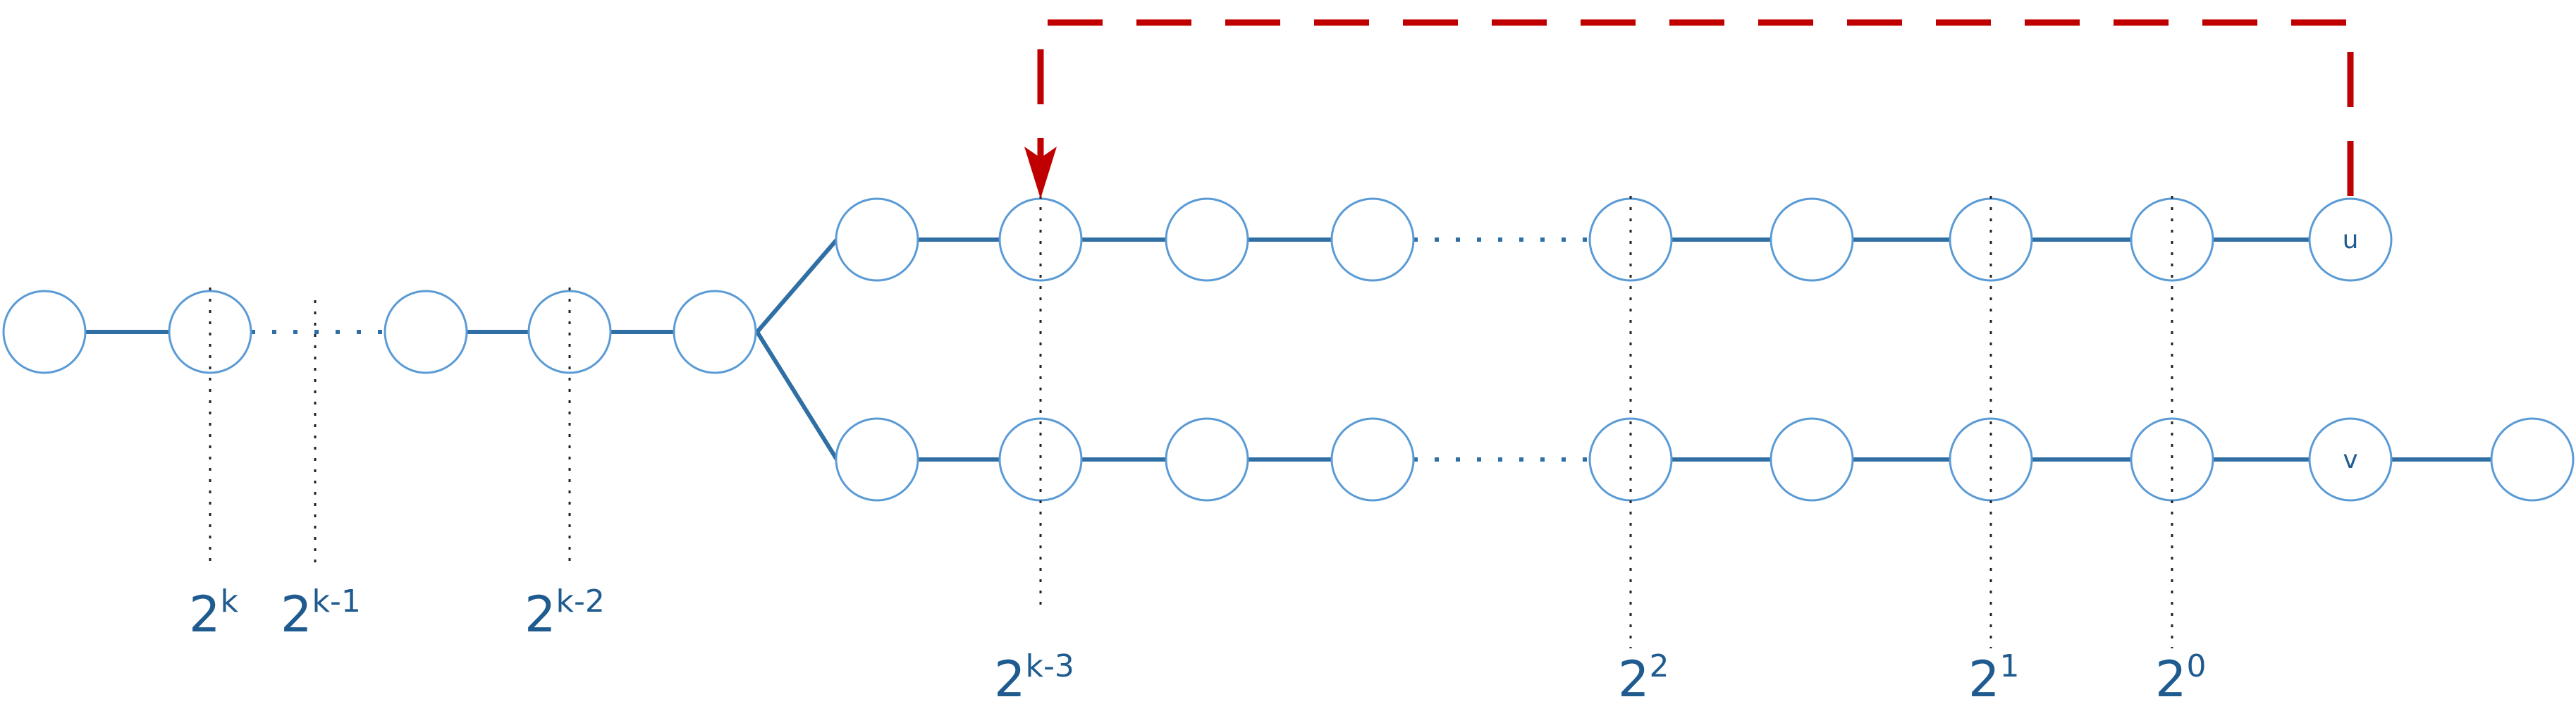 This screenshot has height=716, width=2576. I want to click on power-label-2k-2: 2k-2, so click(565, 613).